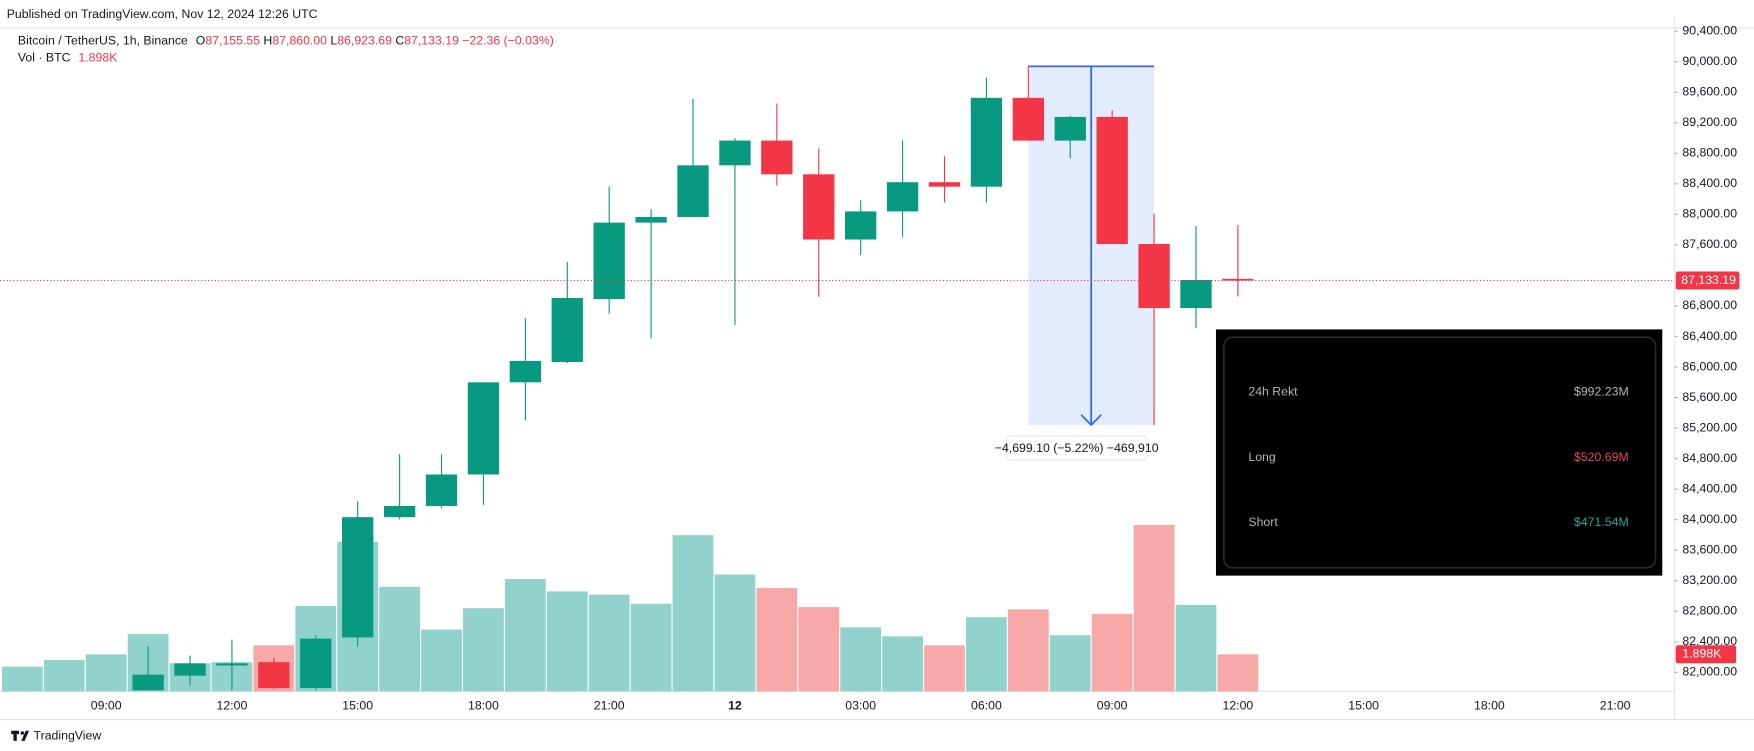  Describe the element at coordinates (1709, 611) in the screenshot. I see `y-tick-label: 82,800.00` at that location.